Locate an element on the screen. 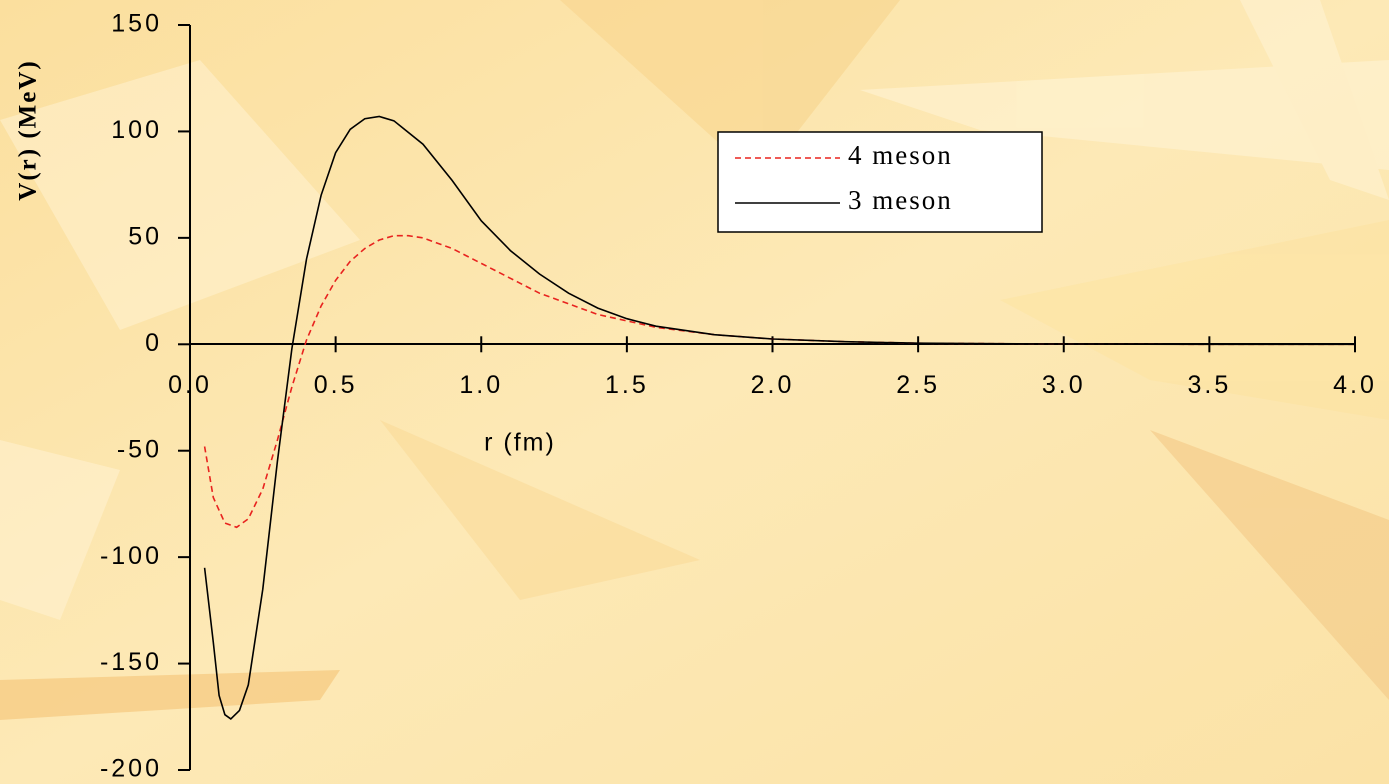 The height and width of the screenshot is (784, 1389). x-tick-label: 0.5 is located at coordinates (336, 385).